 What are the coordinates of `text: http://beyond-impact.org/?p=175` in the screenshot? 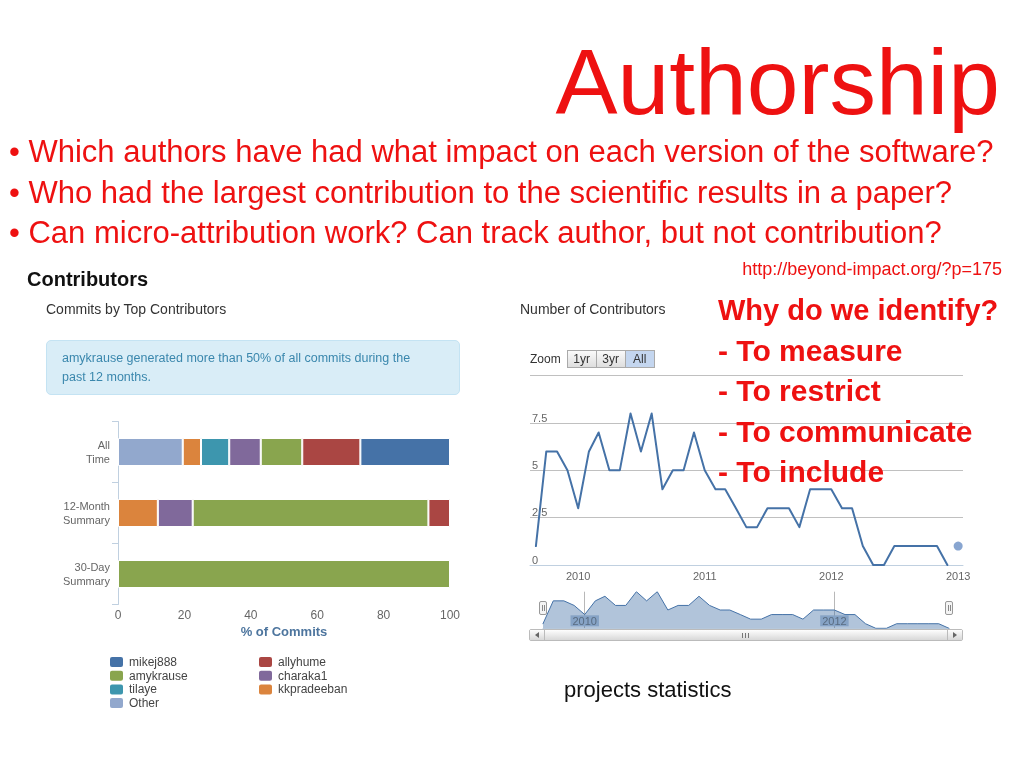 It's located at (872, 269).